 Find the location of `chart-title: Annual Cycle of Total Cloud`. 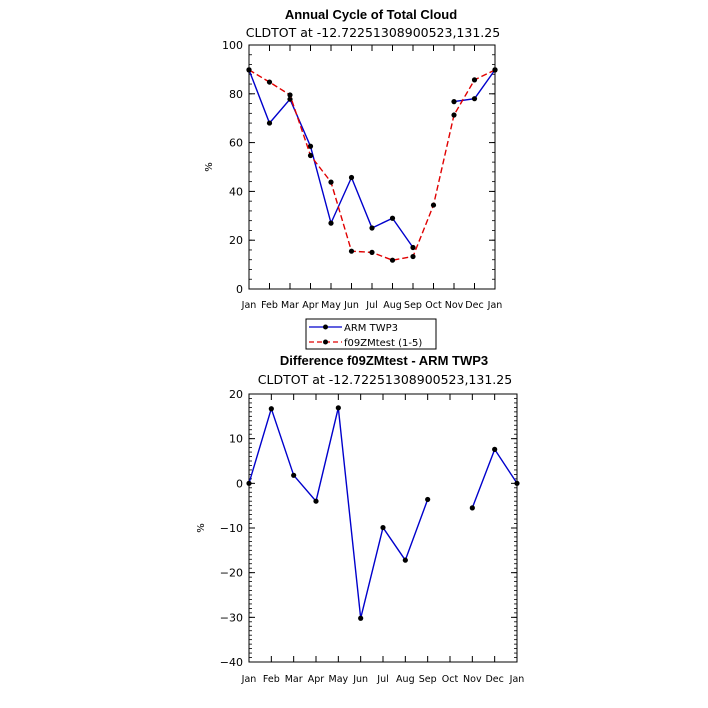

chart-title: Annual Cycle of Total Cloud is located at coordinates (371, 14).